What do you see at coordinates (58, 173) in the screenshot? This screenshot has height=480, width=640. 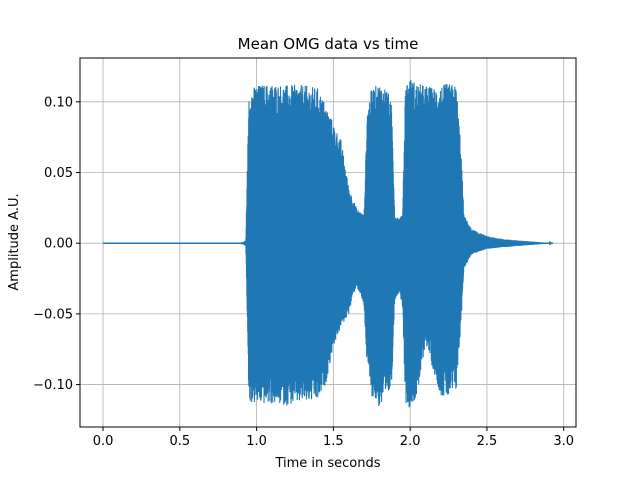 I see `y-tick-label: 0.05` at bounding box center [58, 173].